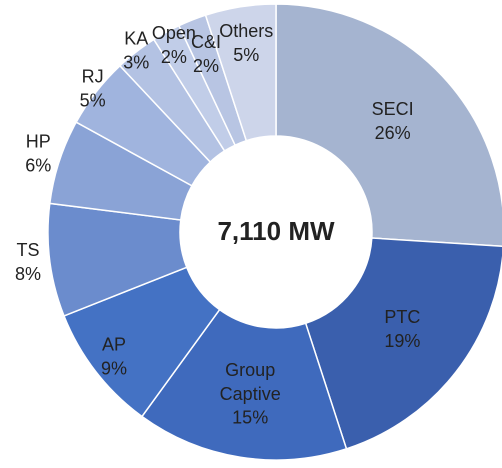 This screenshot has height=468, width=502. I want to click on segment-label: TS, so click(27, 250).